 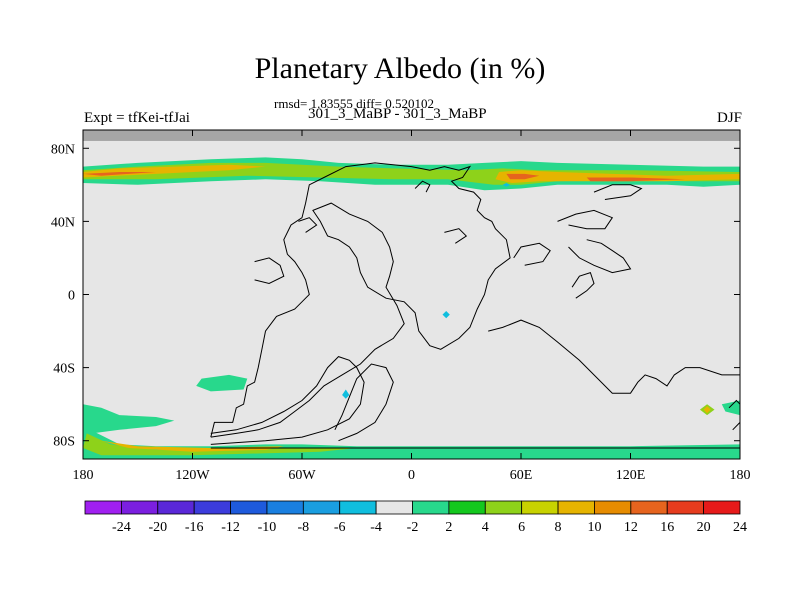 What do you see at coordinates (485, 527) in the screenshot?
I see `colorbar-label: 4` at bounding box center [485, 527].